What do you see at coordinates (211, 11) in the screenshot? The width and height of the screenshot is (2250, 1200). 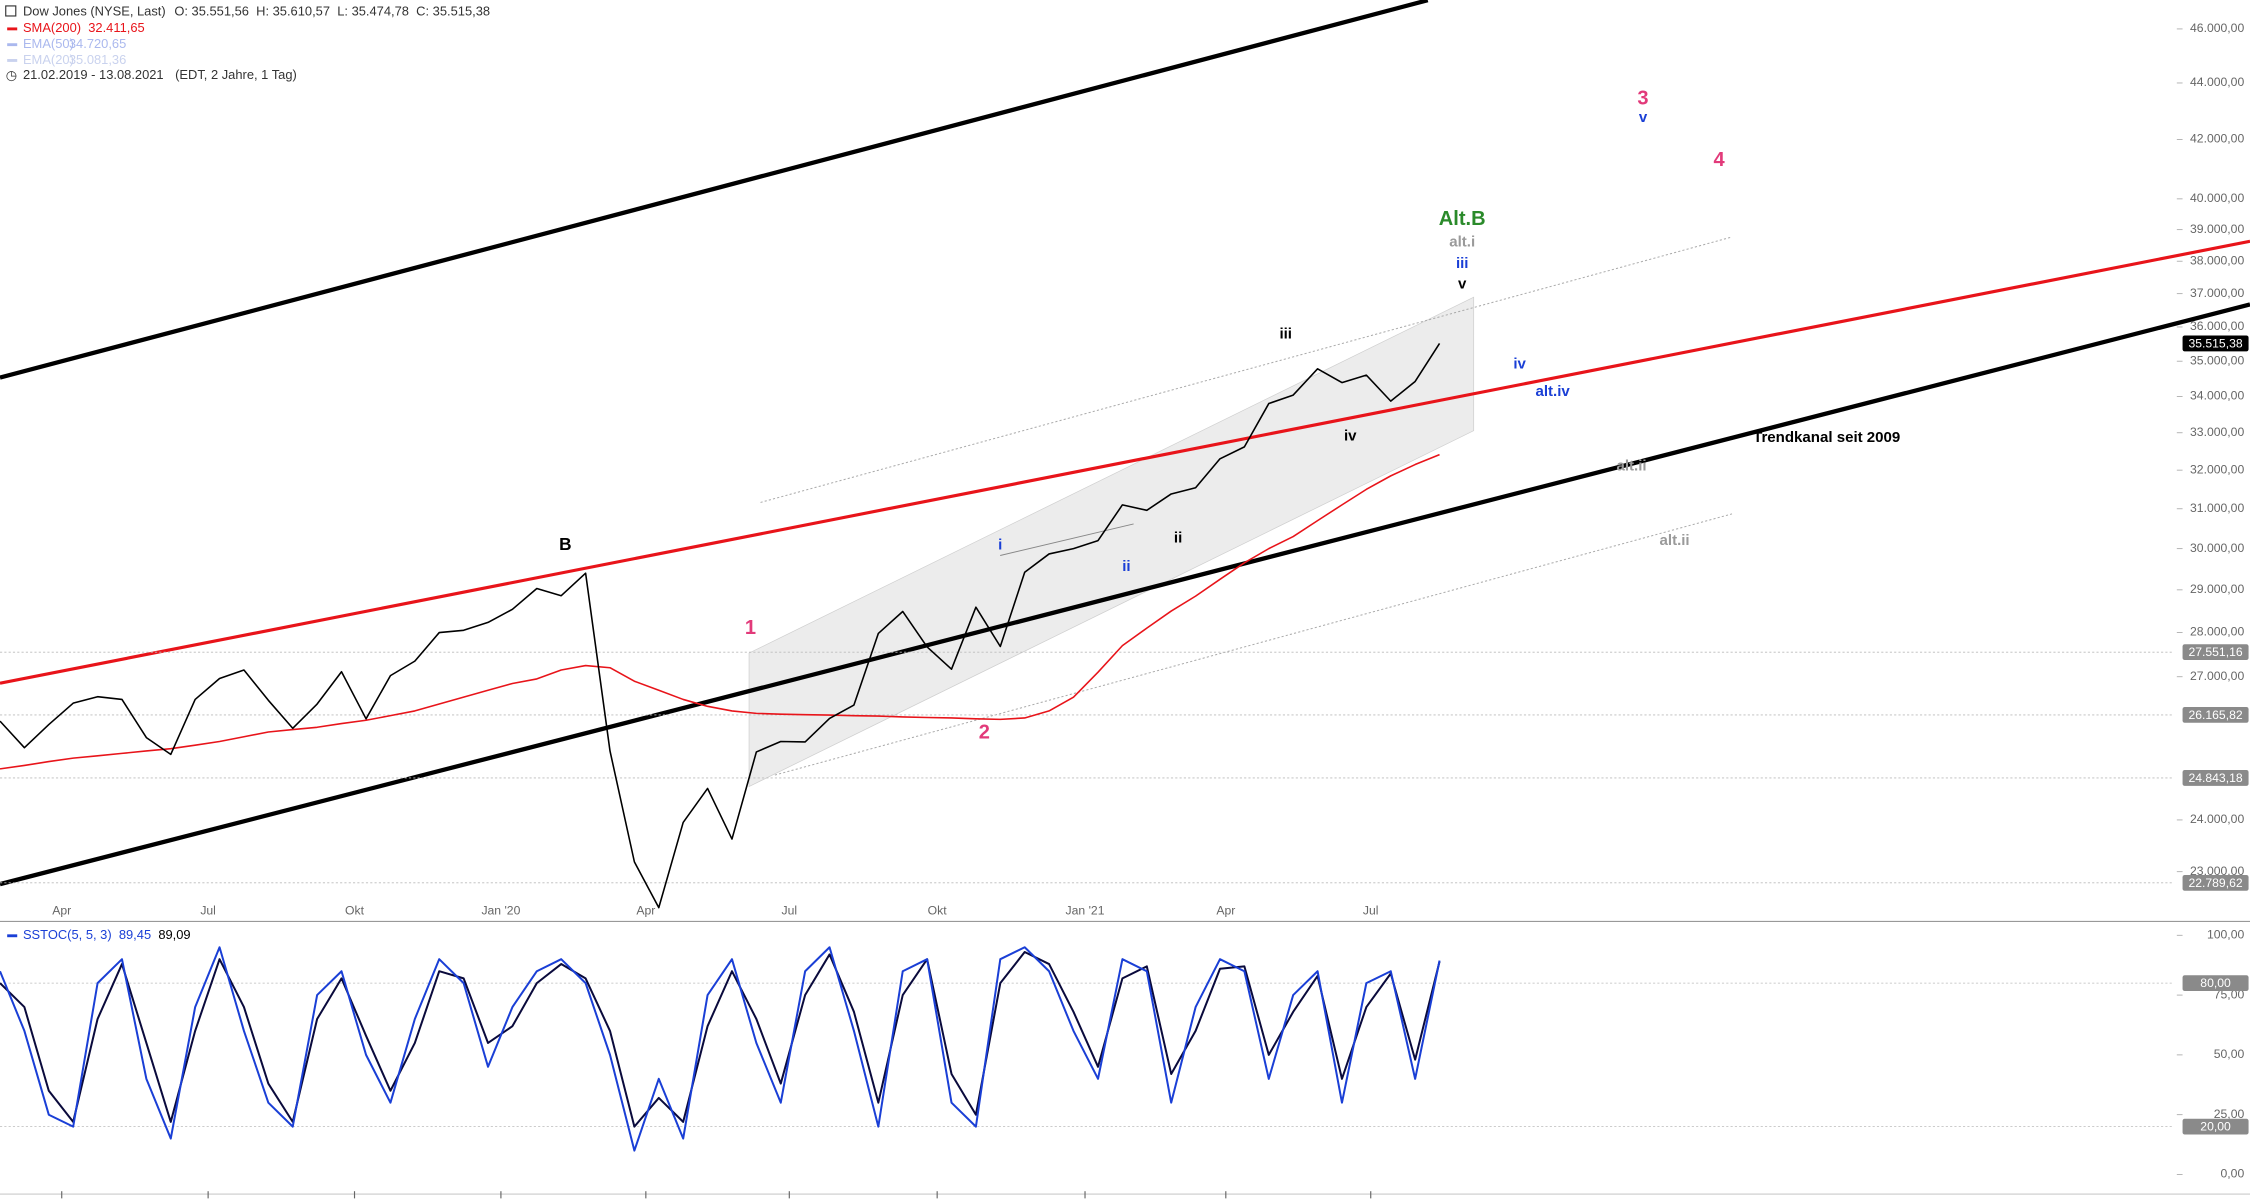 I see `ohlc: O: 35.551,56` at bounding box center [211, 11].